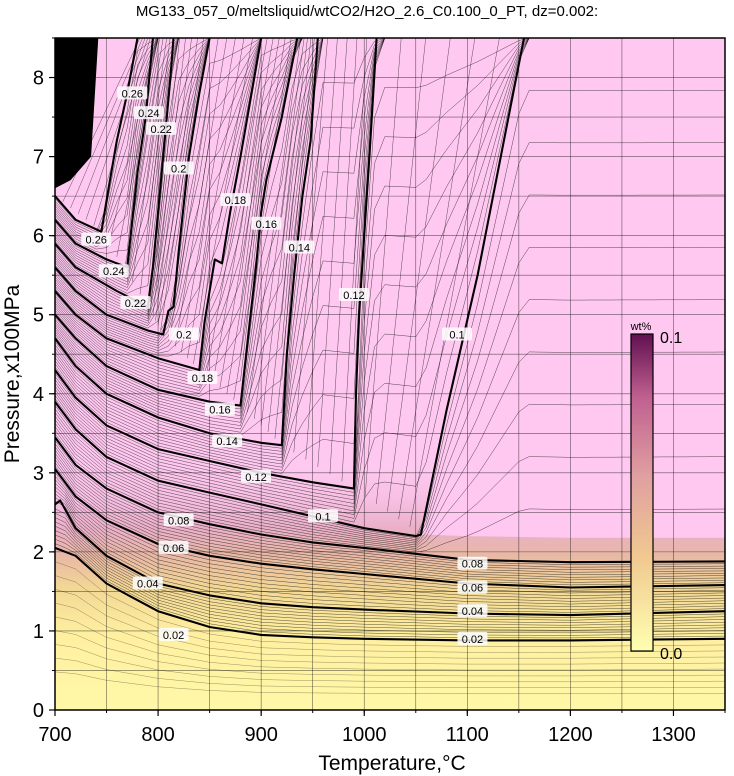  Describe the element at coordinates (570, 735) in the screenshot. I see `x-tick-label: 1200` at that location.